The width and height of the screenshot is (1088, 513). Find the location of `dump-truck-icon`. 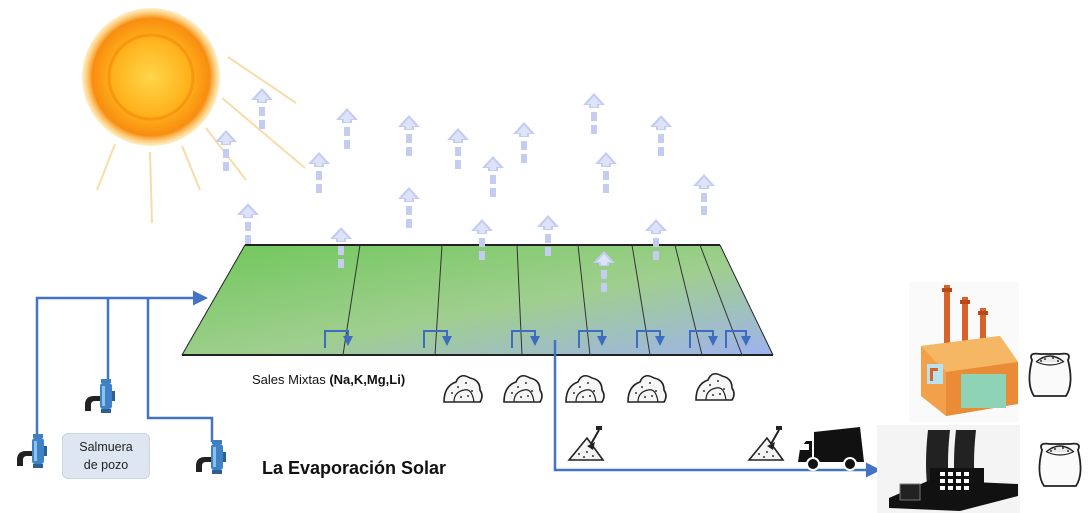

dump-truck-icon is located at coordinates (831, 449).